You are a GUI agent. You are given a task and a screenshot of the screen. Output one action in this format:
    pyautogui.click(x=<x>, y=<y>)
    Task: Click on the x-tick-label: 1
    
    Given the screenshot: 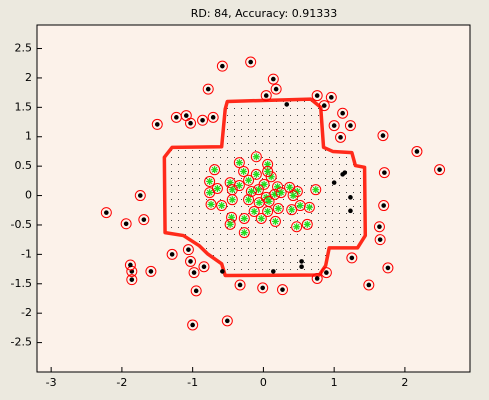 What is the action you would take?
    pyautogui.click(x=334, y=382)
    